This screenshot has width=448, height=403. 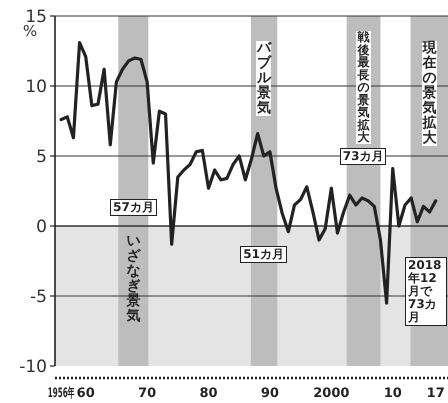 I want to click on x-tick-label: 17, so click(x=435, y=393).